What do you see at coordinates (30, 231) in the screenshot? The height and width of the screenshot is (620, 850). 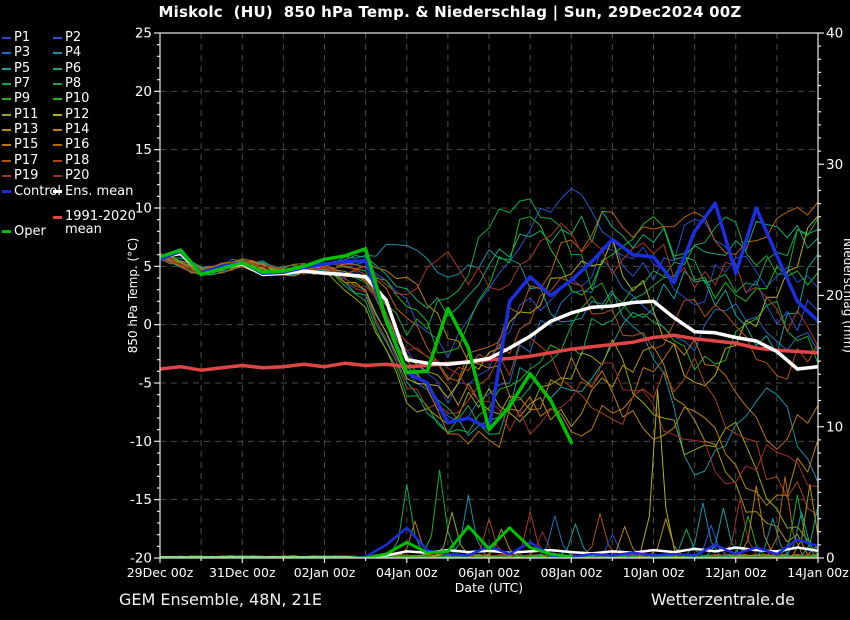 I see `legend-label: Oper` at bounding box center [30, 231].